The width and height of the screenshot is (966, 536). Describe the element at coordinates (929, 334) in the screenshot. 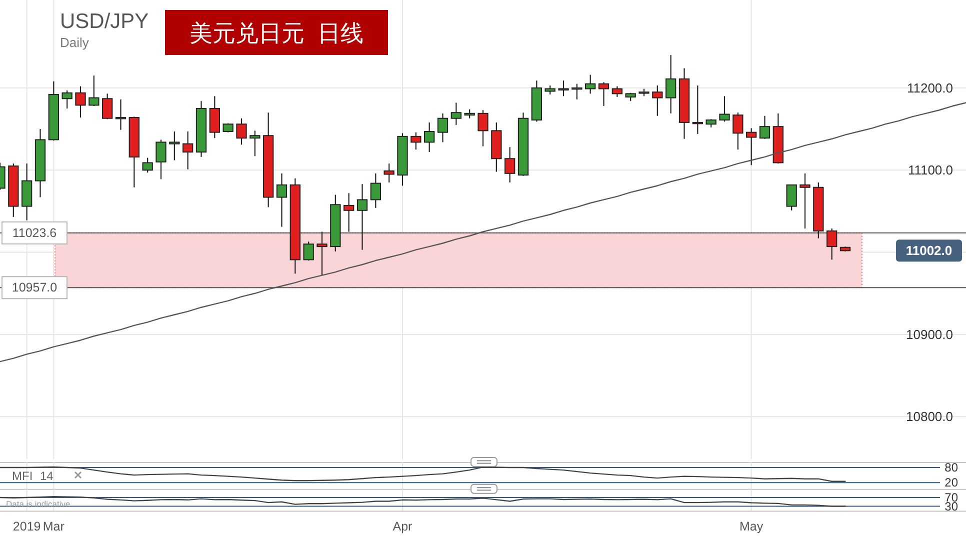

I see `y-tick-label: 10900.0` at that location.